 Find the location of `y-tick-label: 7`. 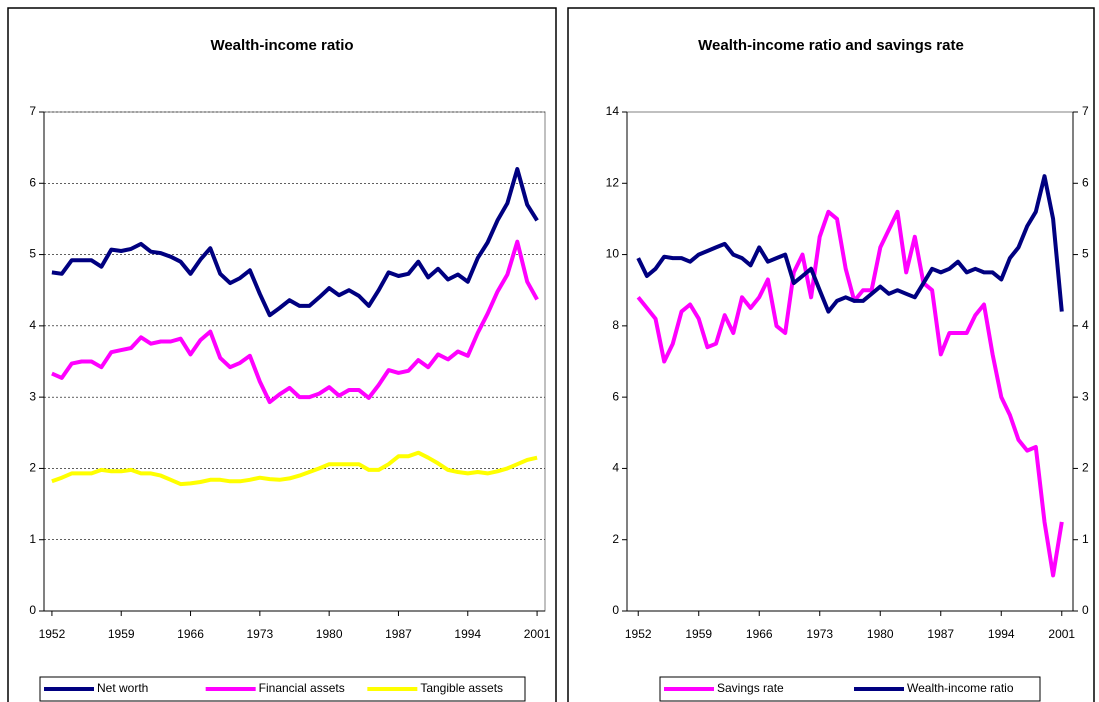

y-tick-label: 7 is located at coordinates (32, 111).